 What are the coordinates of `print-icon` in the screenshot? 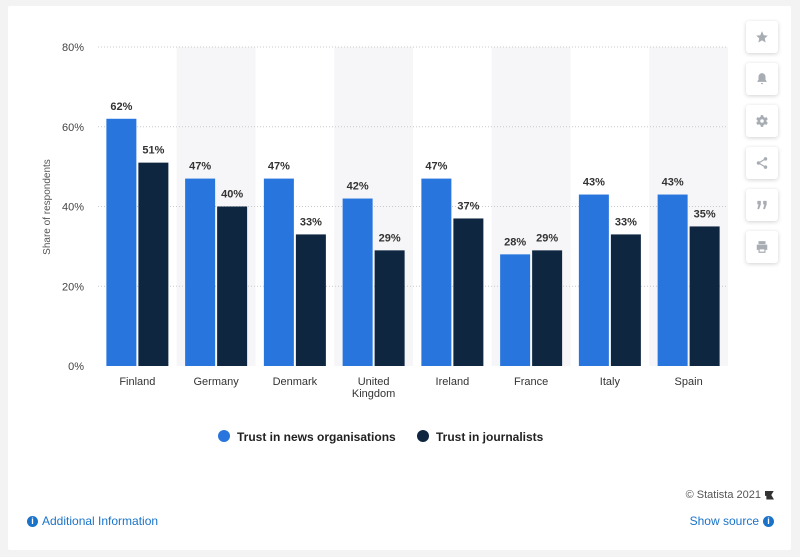 It's located at (762, 247).